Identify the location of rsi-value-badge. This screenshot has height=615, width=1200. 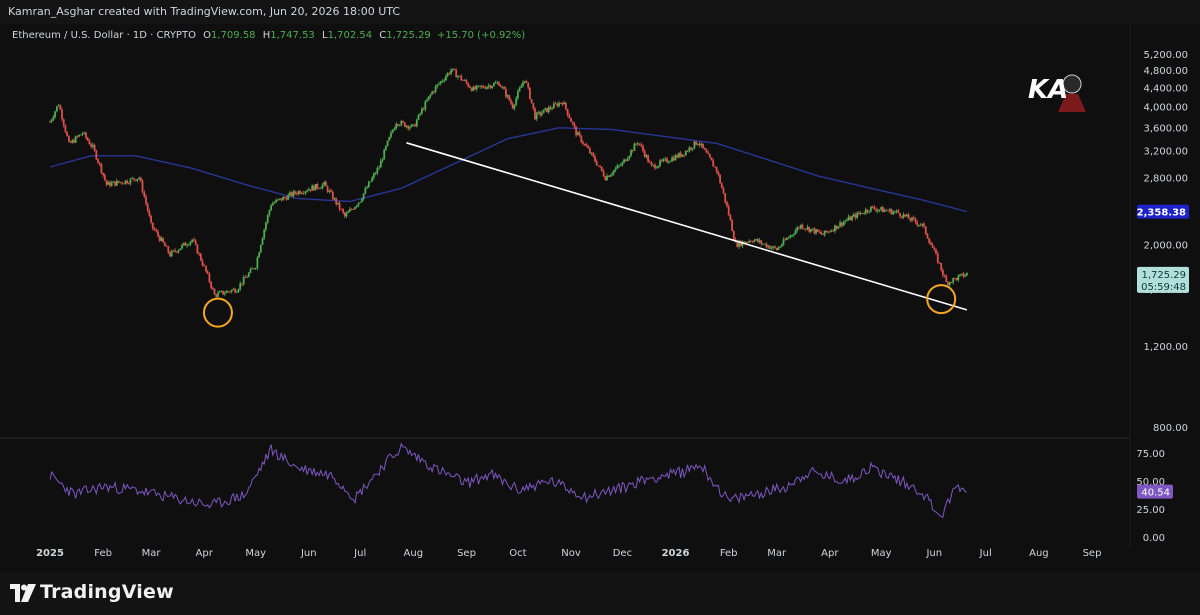
(1155, 491).